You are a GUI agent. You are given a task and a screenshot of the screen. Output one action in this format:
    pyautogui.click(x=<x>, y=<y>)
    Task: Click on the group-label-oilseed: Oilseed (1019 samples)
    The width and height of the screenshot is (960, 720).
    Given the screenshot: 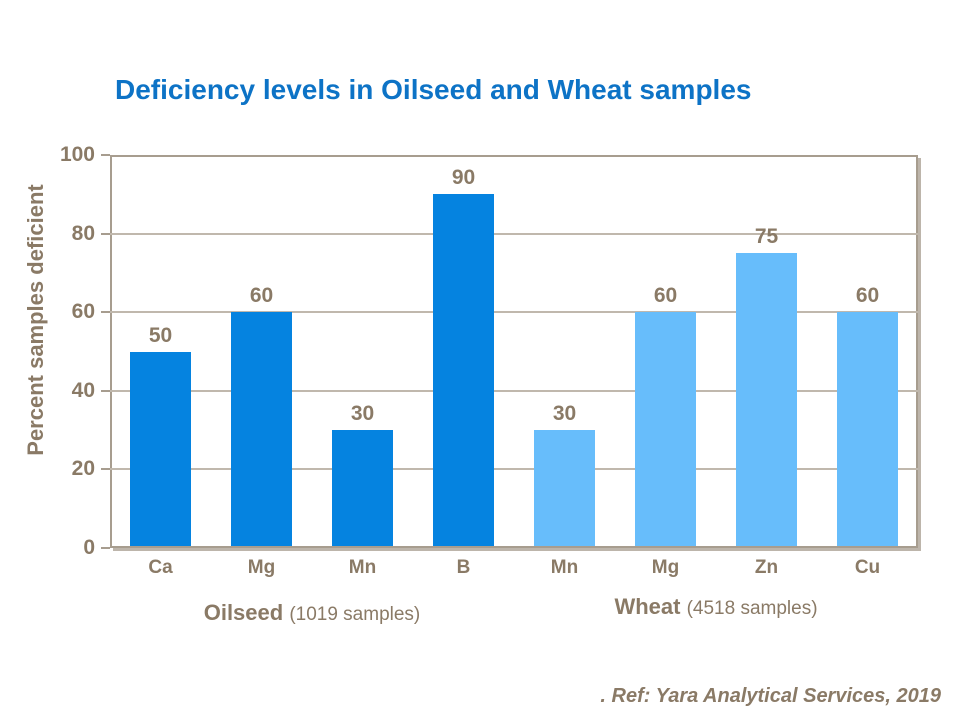 What is the action you would take?
    pyautogui.click(x=312, y=614)
    